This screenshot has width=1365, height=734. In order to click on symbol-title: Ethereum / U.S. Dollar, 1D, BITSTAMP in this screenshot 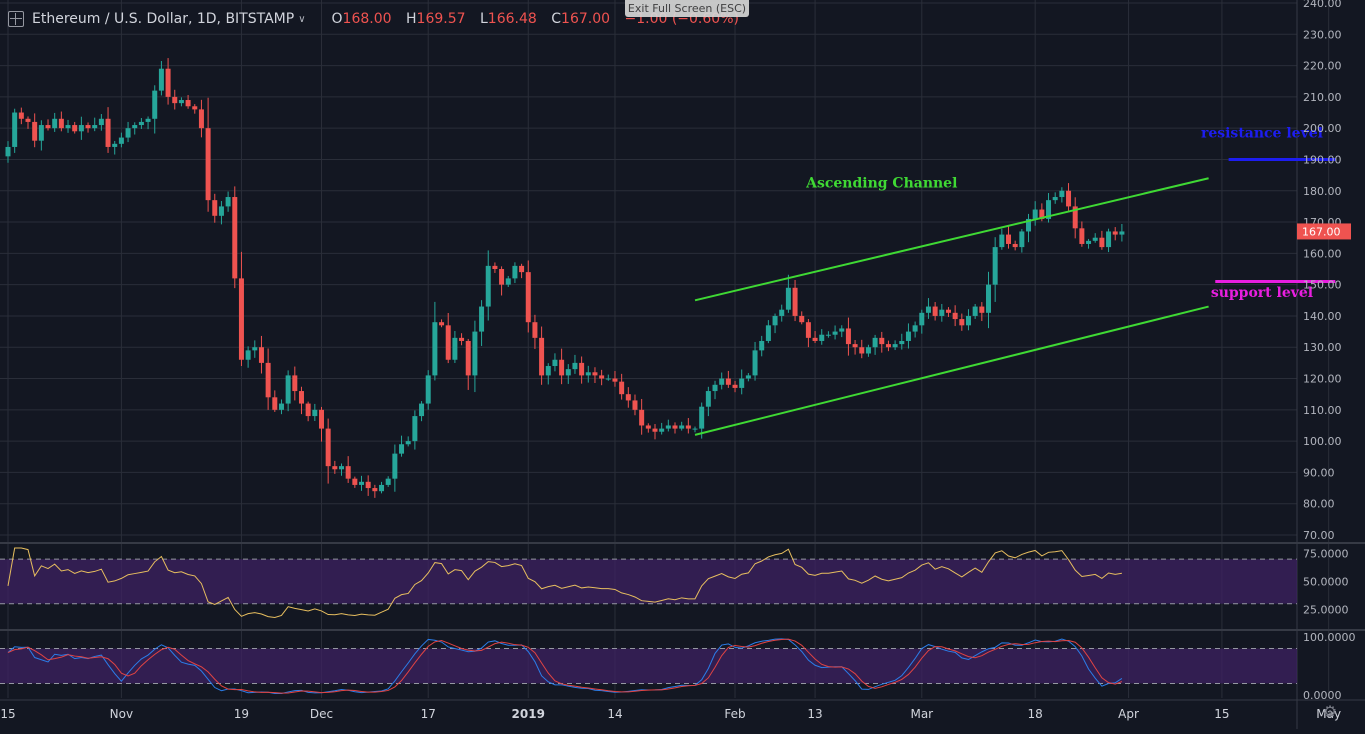, I will do `click(163, 19)`.